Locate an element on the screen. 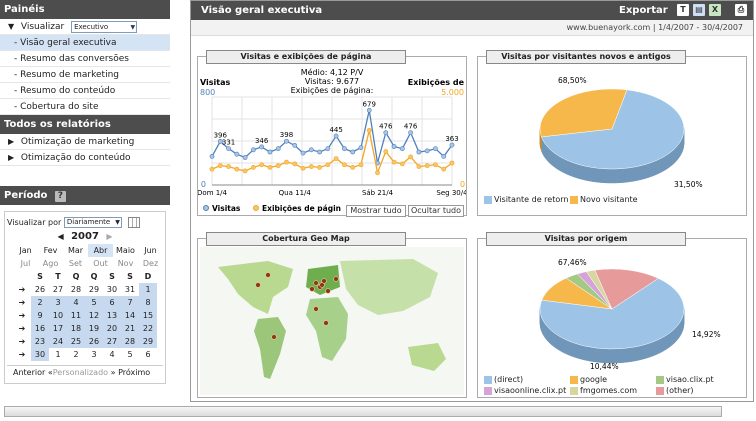 The image size is (756, 421). help-icon: ? is located at coordinates (60, 196).